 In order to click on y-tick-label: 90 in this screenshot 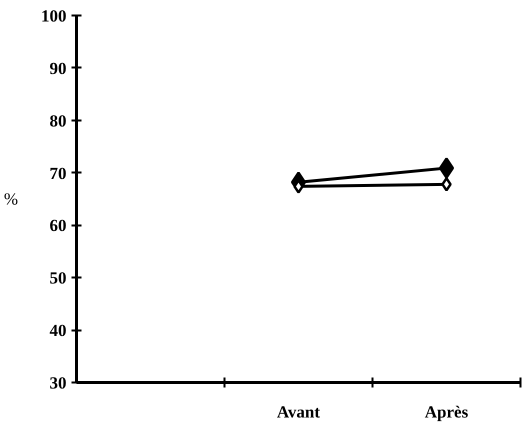, I will do `click(58, 68)`.